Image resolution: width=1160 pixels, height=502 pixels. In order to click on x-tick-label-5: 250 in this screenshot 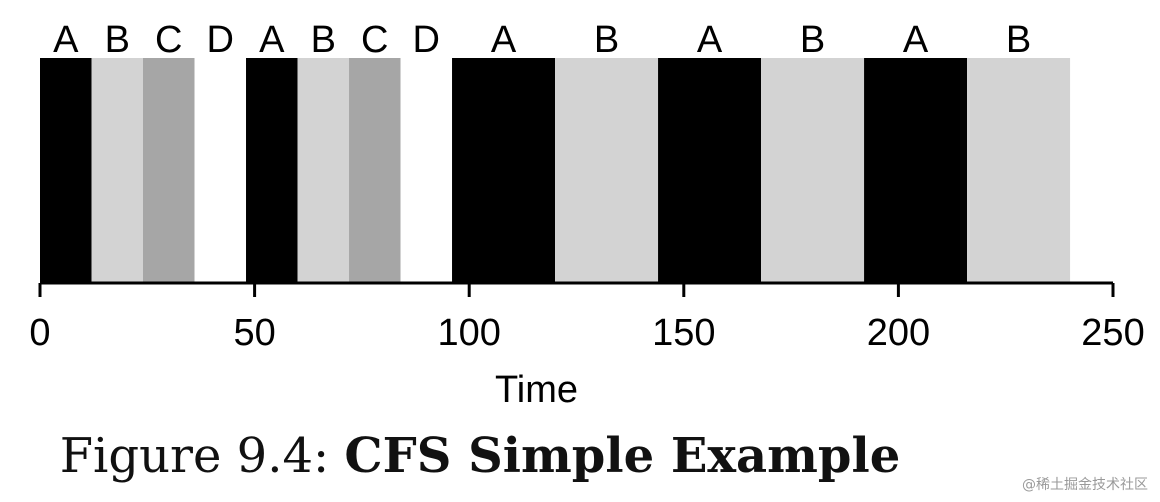, I will do `click(1112, 333)`.